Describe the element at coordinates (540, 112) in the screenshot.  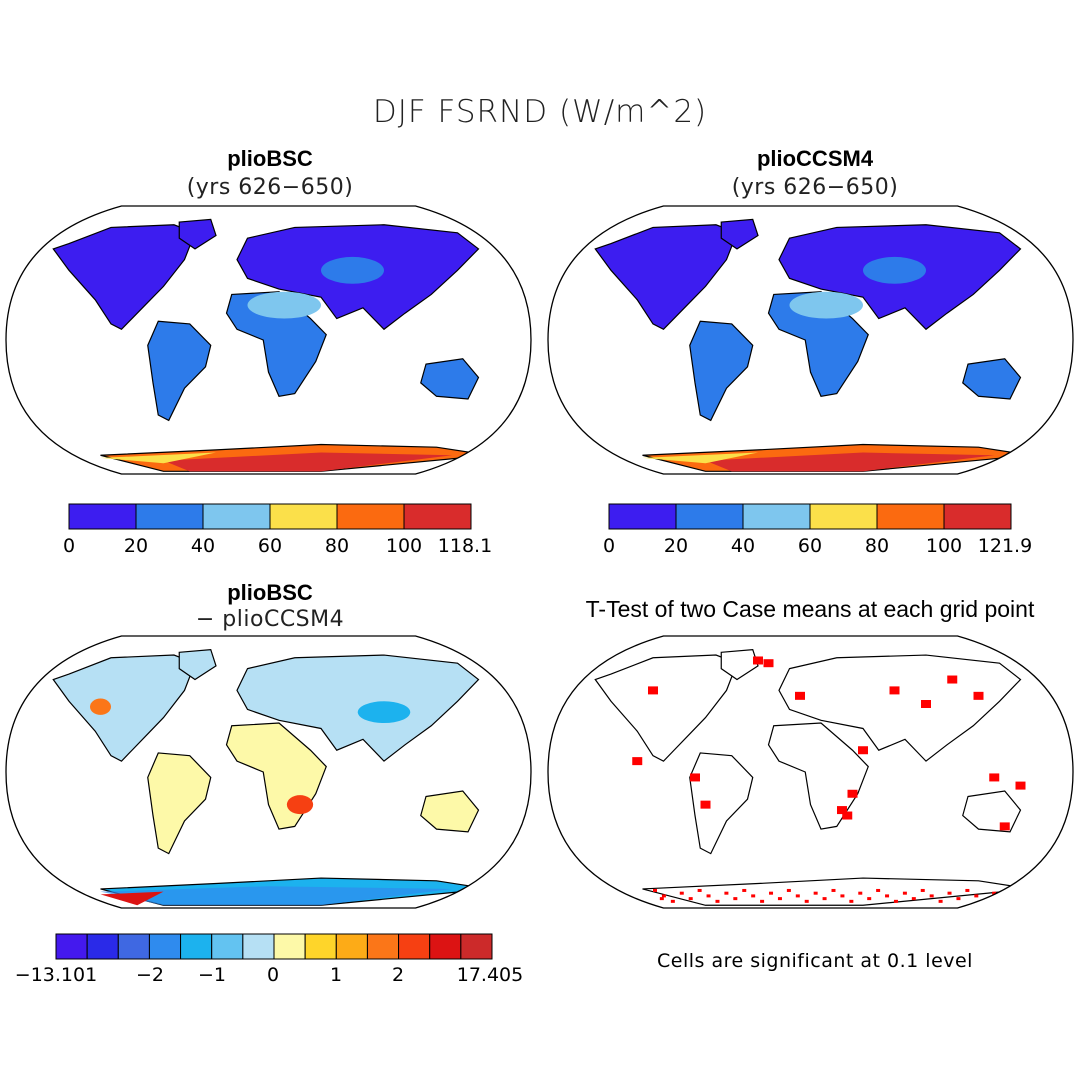
I see `figure-title: DJF FSRND (W/m^2)` at that location.